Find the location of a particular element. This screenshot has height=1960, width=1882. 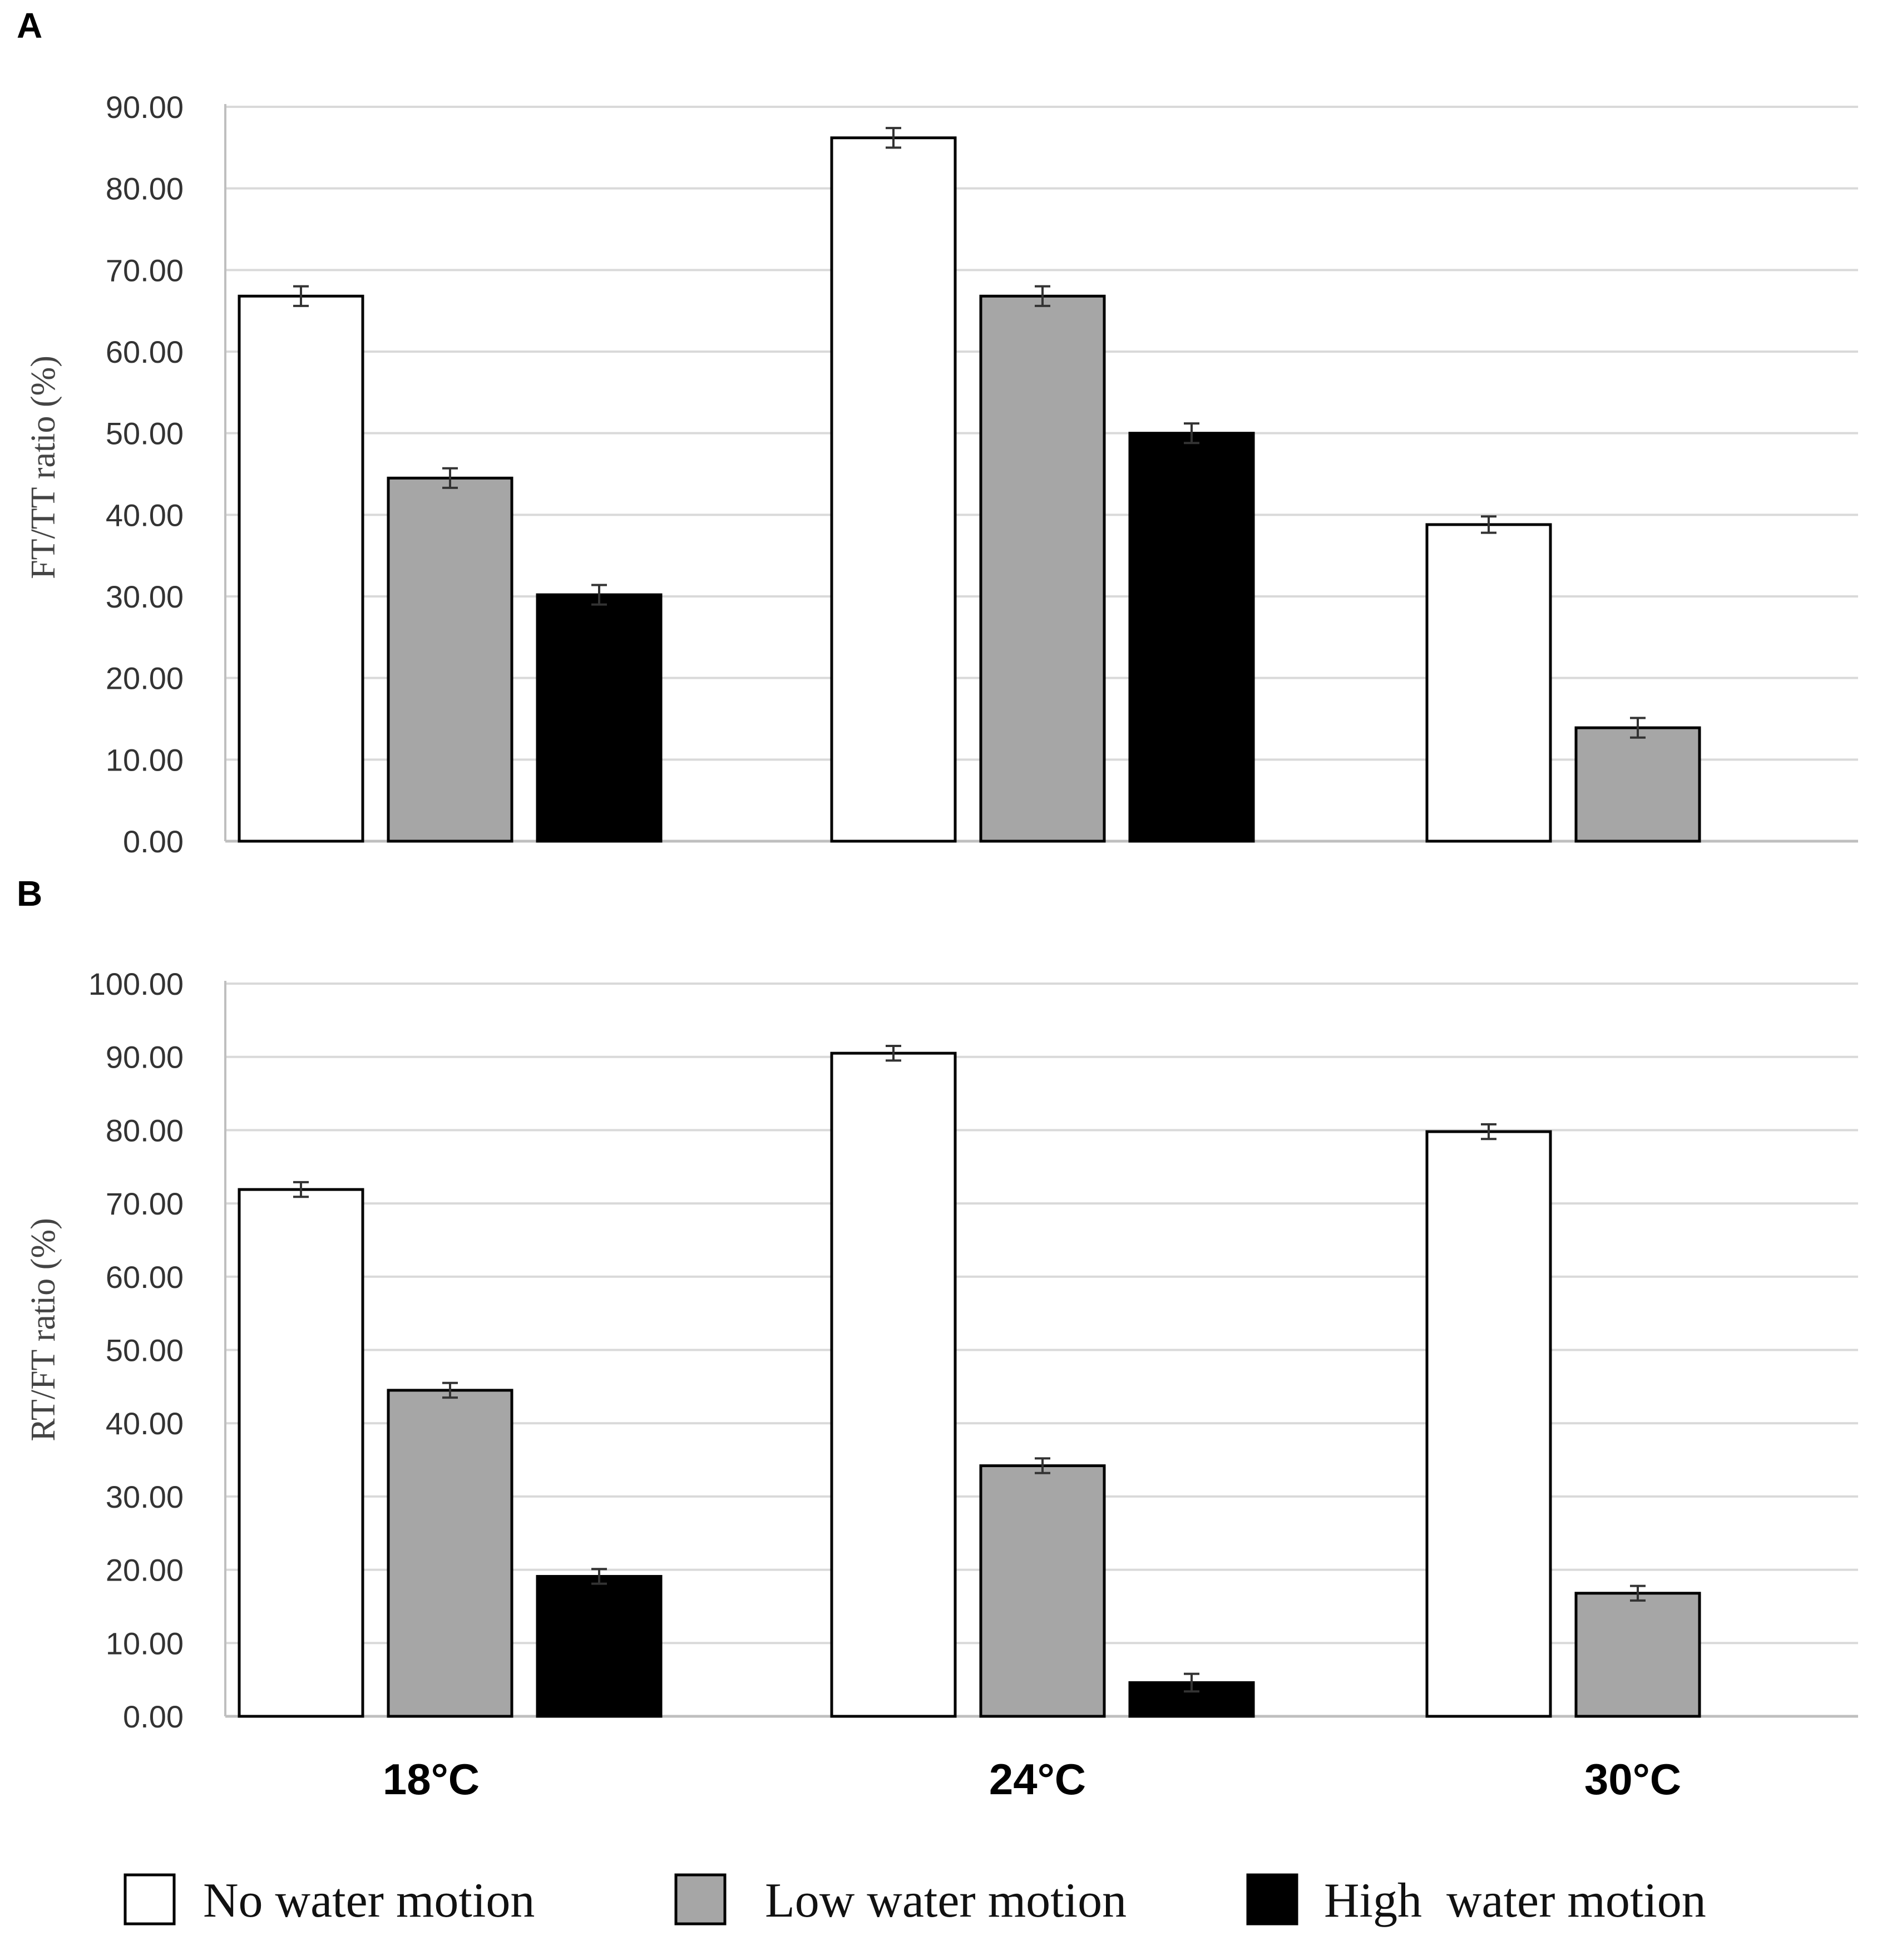

y-tick-label: 100.00 is located at coordinates (136, 983).